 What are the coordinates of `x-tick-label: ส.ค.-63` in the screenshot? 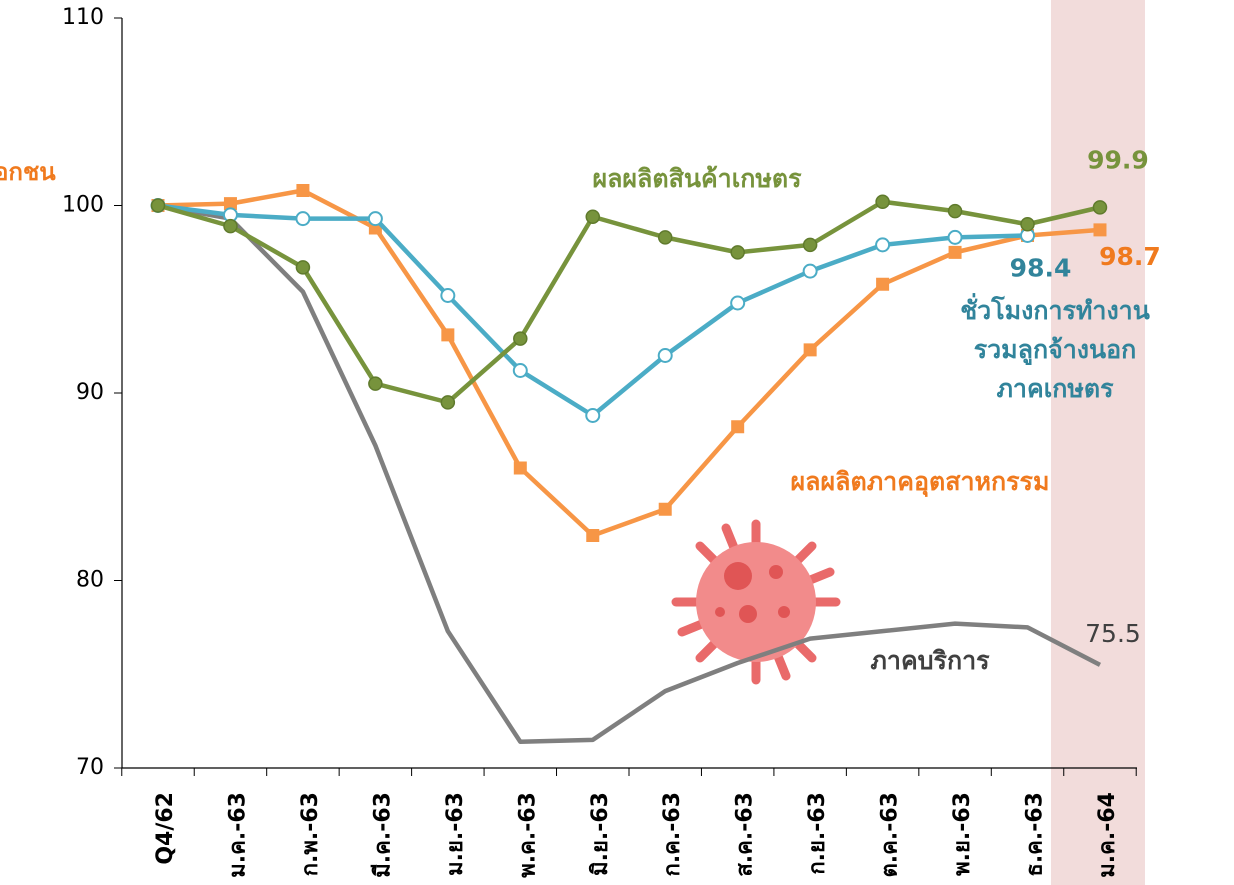 It's located at (745, 834).